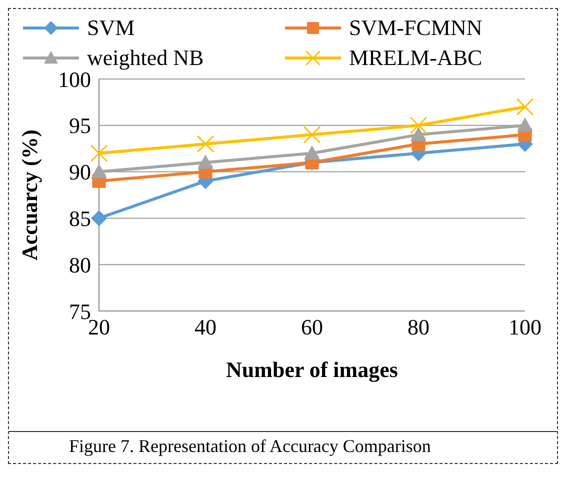 The width and height of the screenshot is (568, 491). Describe the element at coordinates (80, 172) in the screenshot. I see `y-tick-label: 90` at that location.